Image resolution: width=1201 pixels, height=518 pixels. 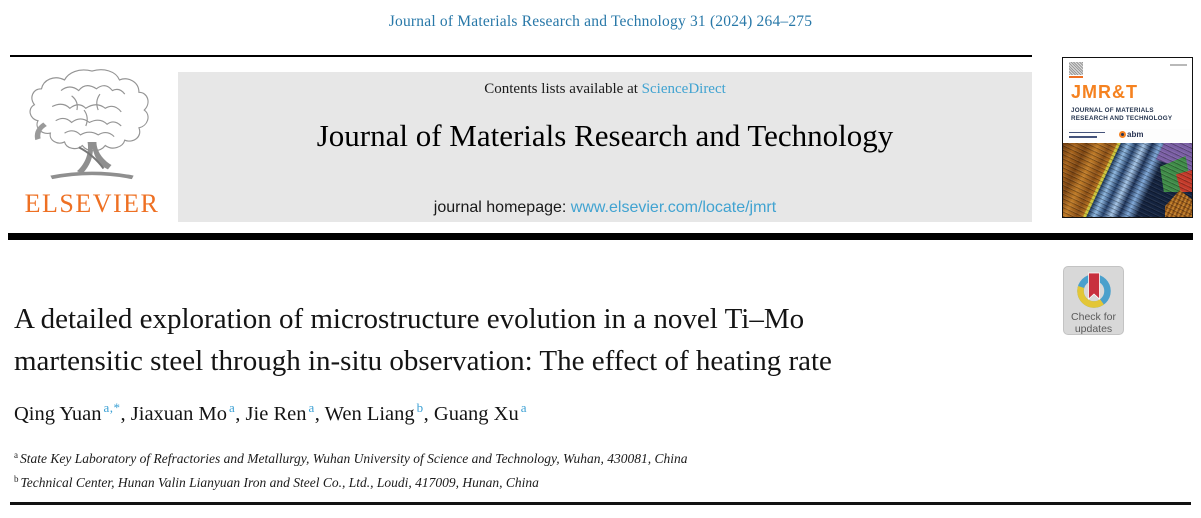 I want to click on check-for-updates-badge: Check for updates, so click(x=1093, y=300).